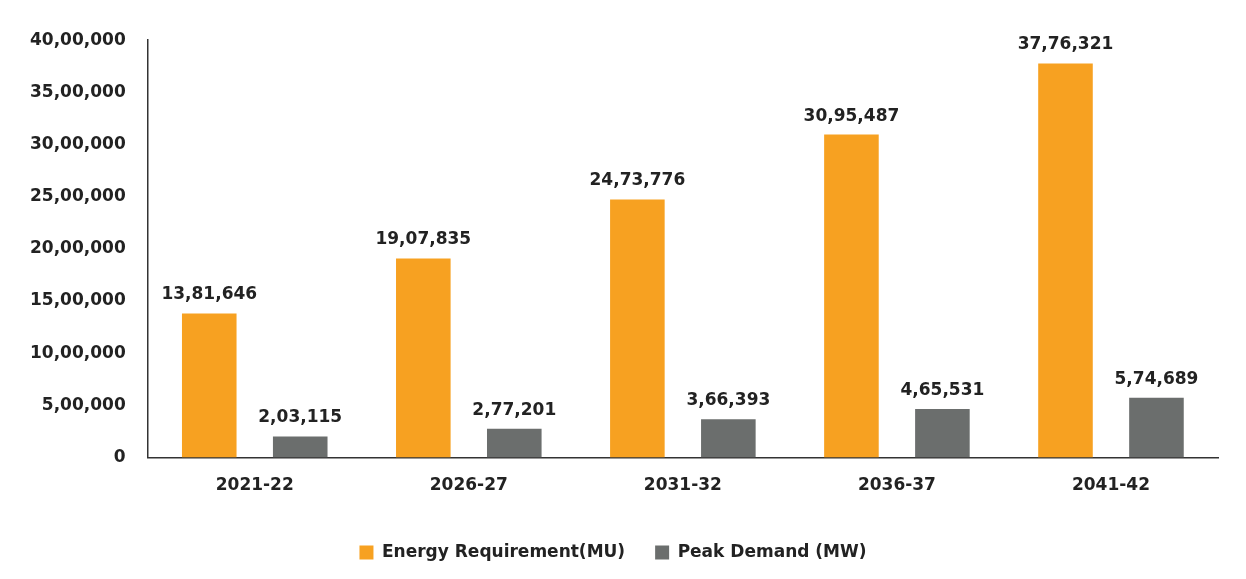 This screenshot has height=579, width=1246. What do you see at coordinates (682, 484) in the screenshot?
I see `x-tick-label: 2031-32` at bounding box center [682, 484].